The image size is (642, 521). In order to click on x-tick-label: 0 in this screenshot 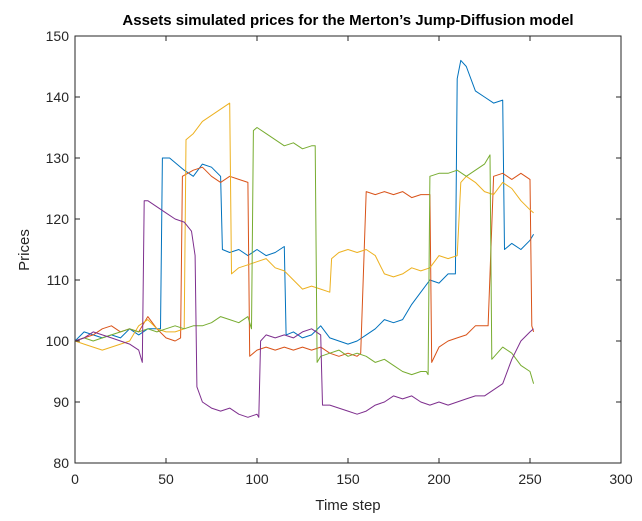, I will do `click(75, 479)`.